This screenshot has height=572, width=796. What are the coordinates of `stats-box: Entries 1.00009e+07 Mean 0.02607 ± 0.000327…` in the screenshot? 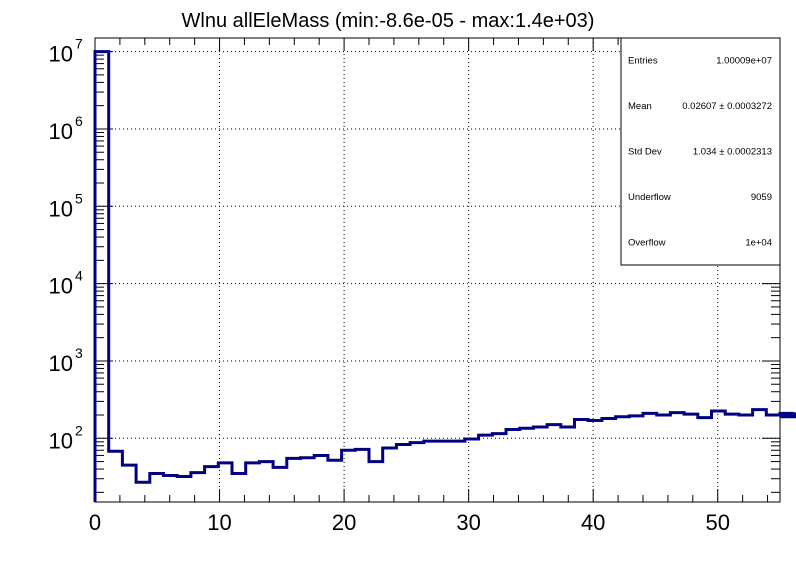 It's located at (700, 151).